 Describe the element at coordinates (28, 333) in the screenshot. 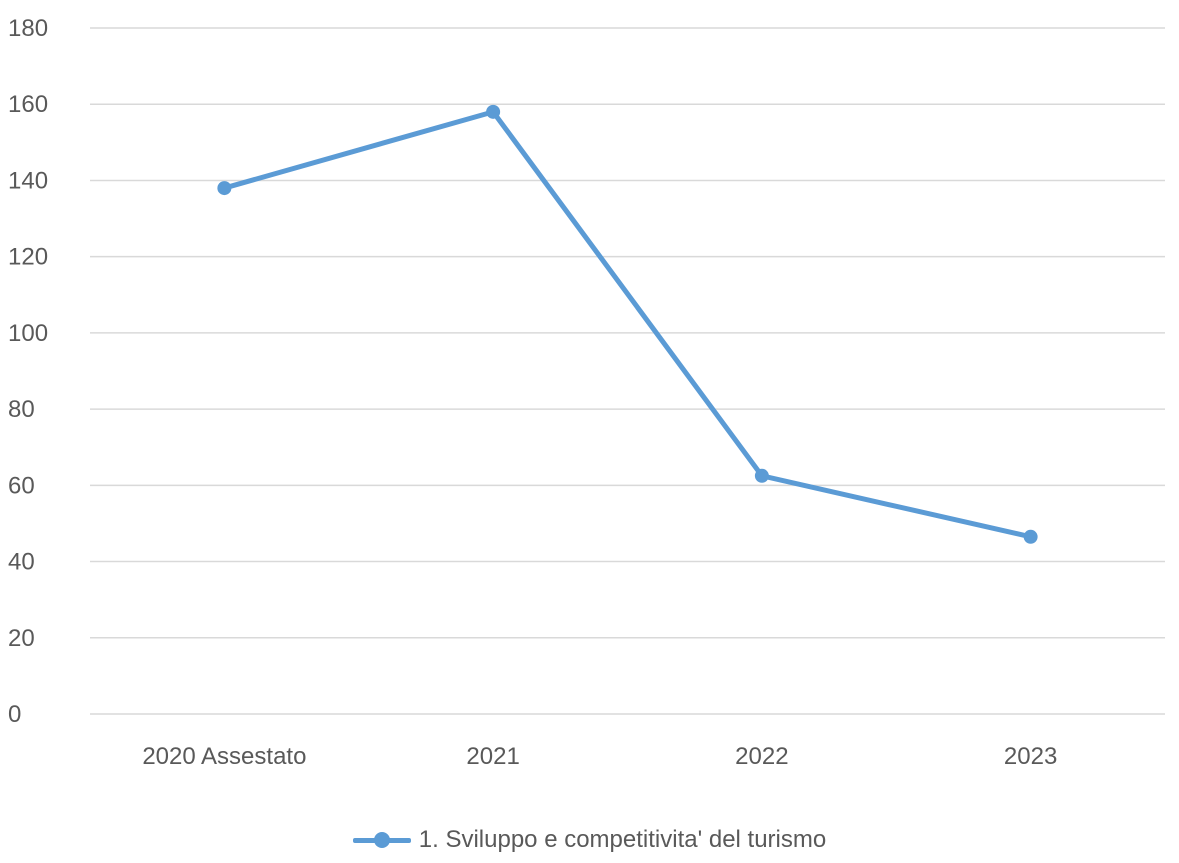

I see `y-tick-label: 100` at that location.